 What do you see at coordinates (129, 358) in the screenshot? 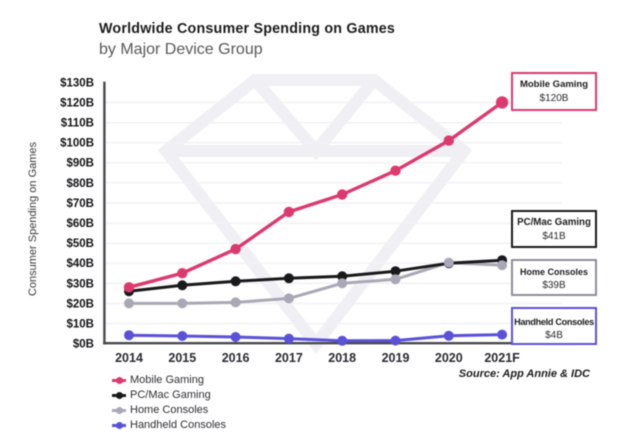
I see `svg-text: 2014` at bounding box center [129, 358].